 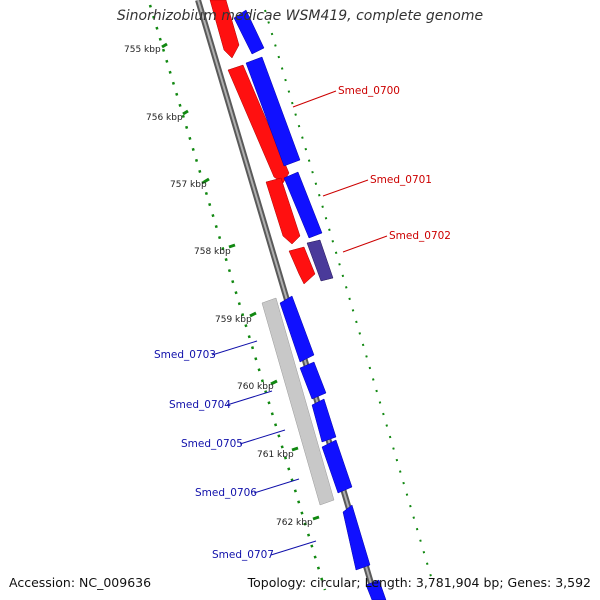 What do you see at coordinates (188, 185) in the screenshot?
I see `ruler-label: 757 kbp` at bounding box center [188, 185].